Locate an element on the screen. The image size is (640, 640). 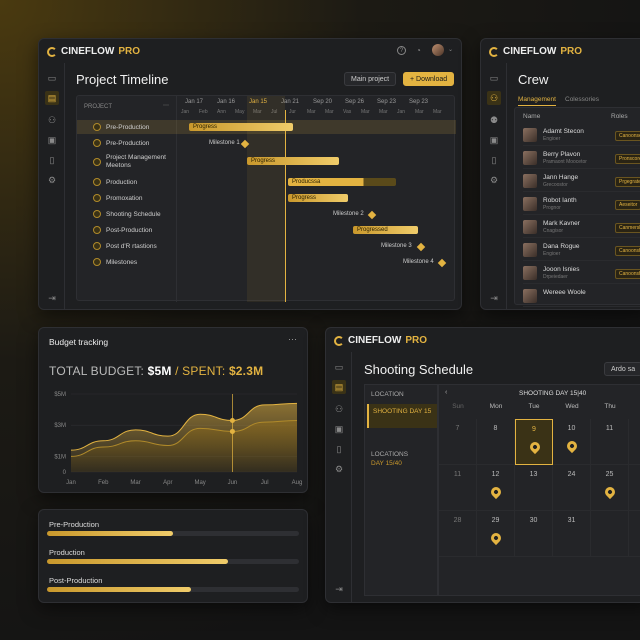
gantt-bar-pre-production: Progress is located at coordinates (241, 127).